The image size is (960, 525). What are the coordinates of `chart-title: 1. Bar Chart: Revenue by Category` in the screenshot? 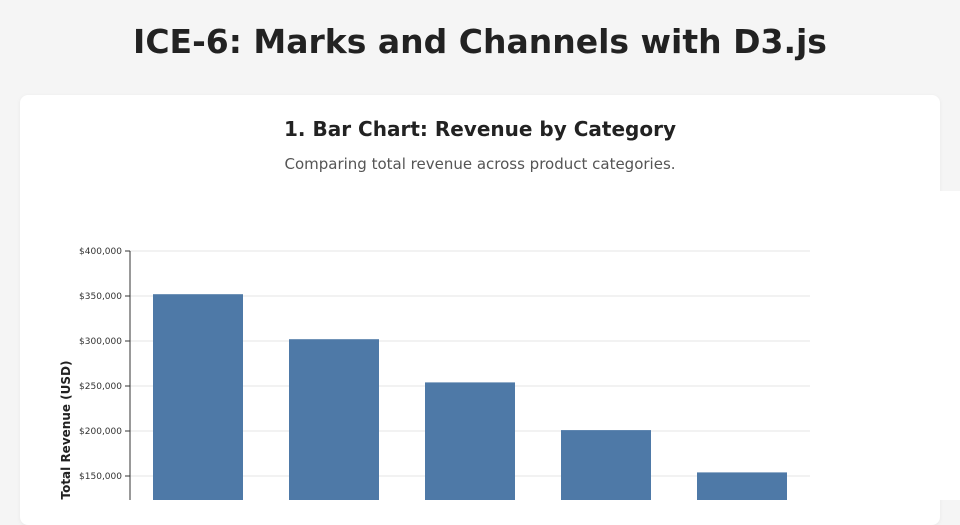 It's located at (480, 129).